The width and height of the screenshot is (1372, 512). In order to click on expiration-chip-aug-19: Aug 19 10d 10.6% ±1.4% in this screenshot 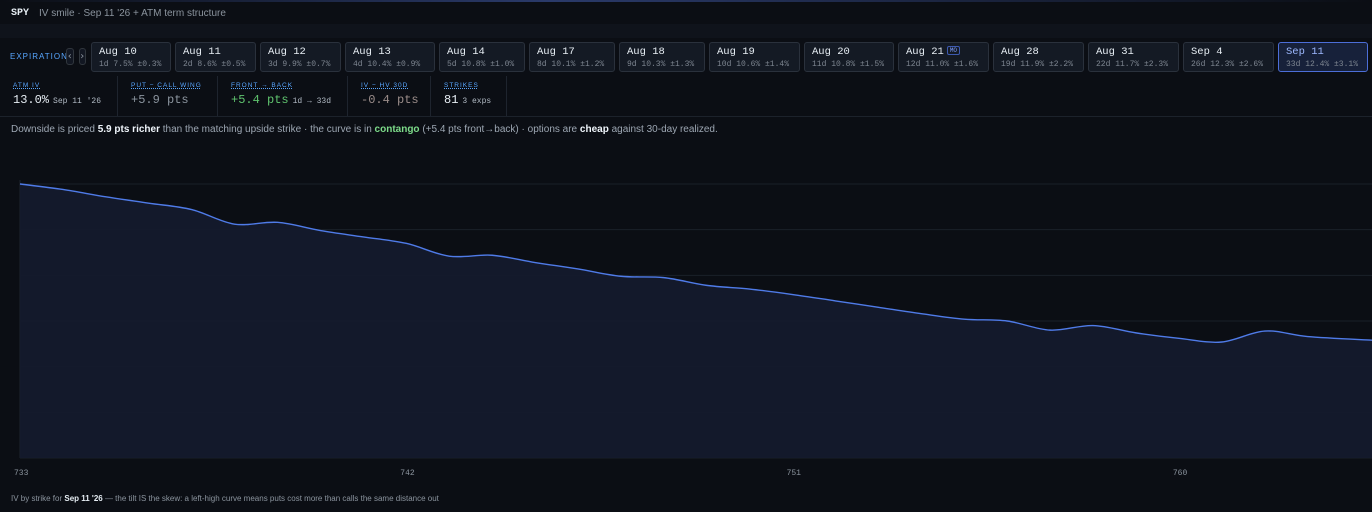, I will do `click(754, 56)`.